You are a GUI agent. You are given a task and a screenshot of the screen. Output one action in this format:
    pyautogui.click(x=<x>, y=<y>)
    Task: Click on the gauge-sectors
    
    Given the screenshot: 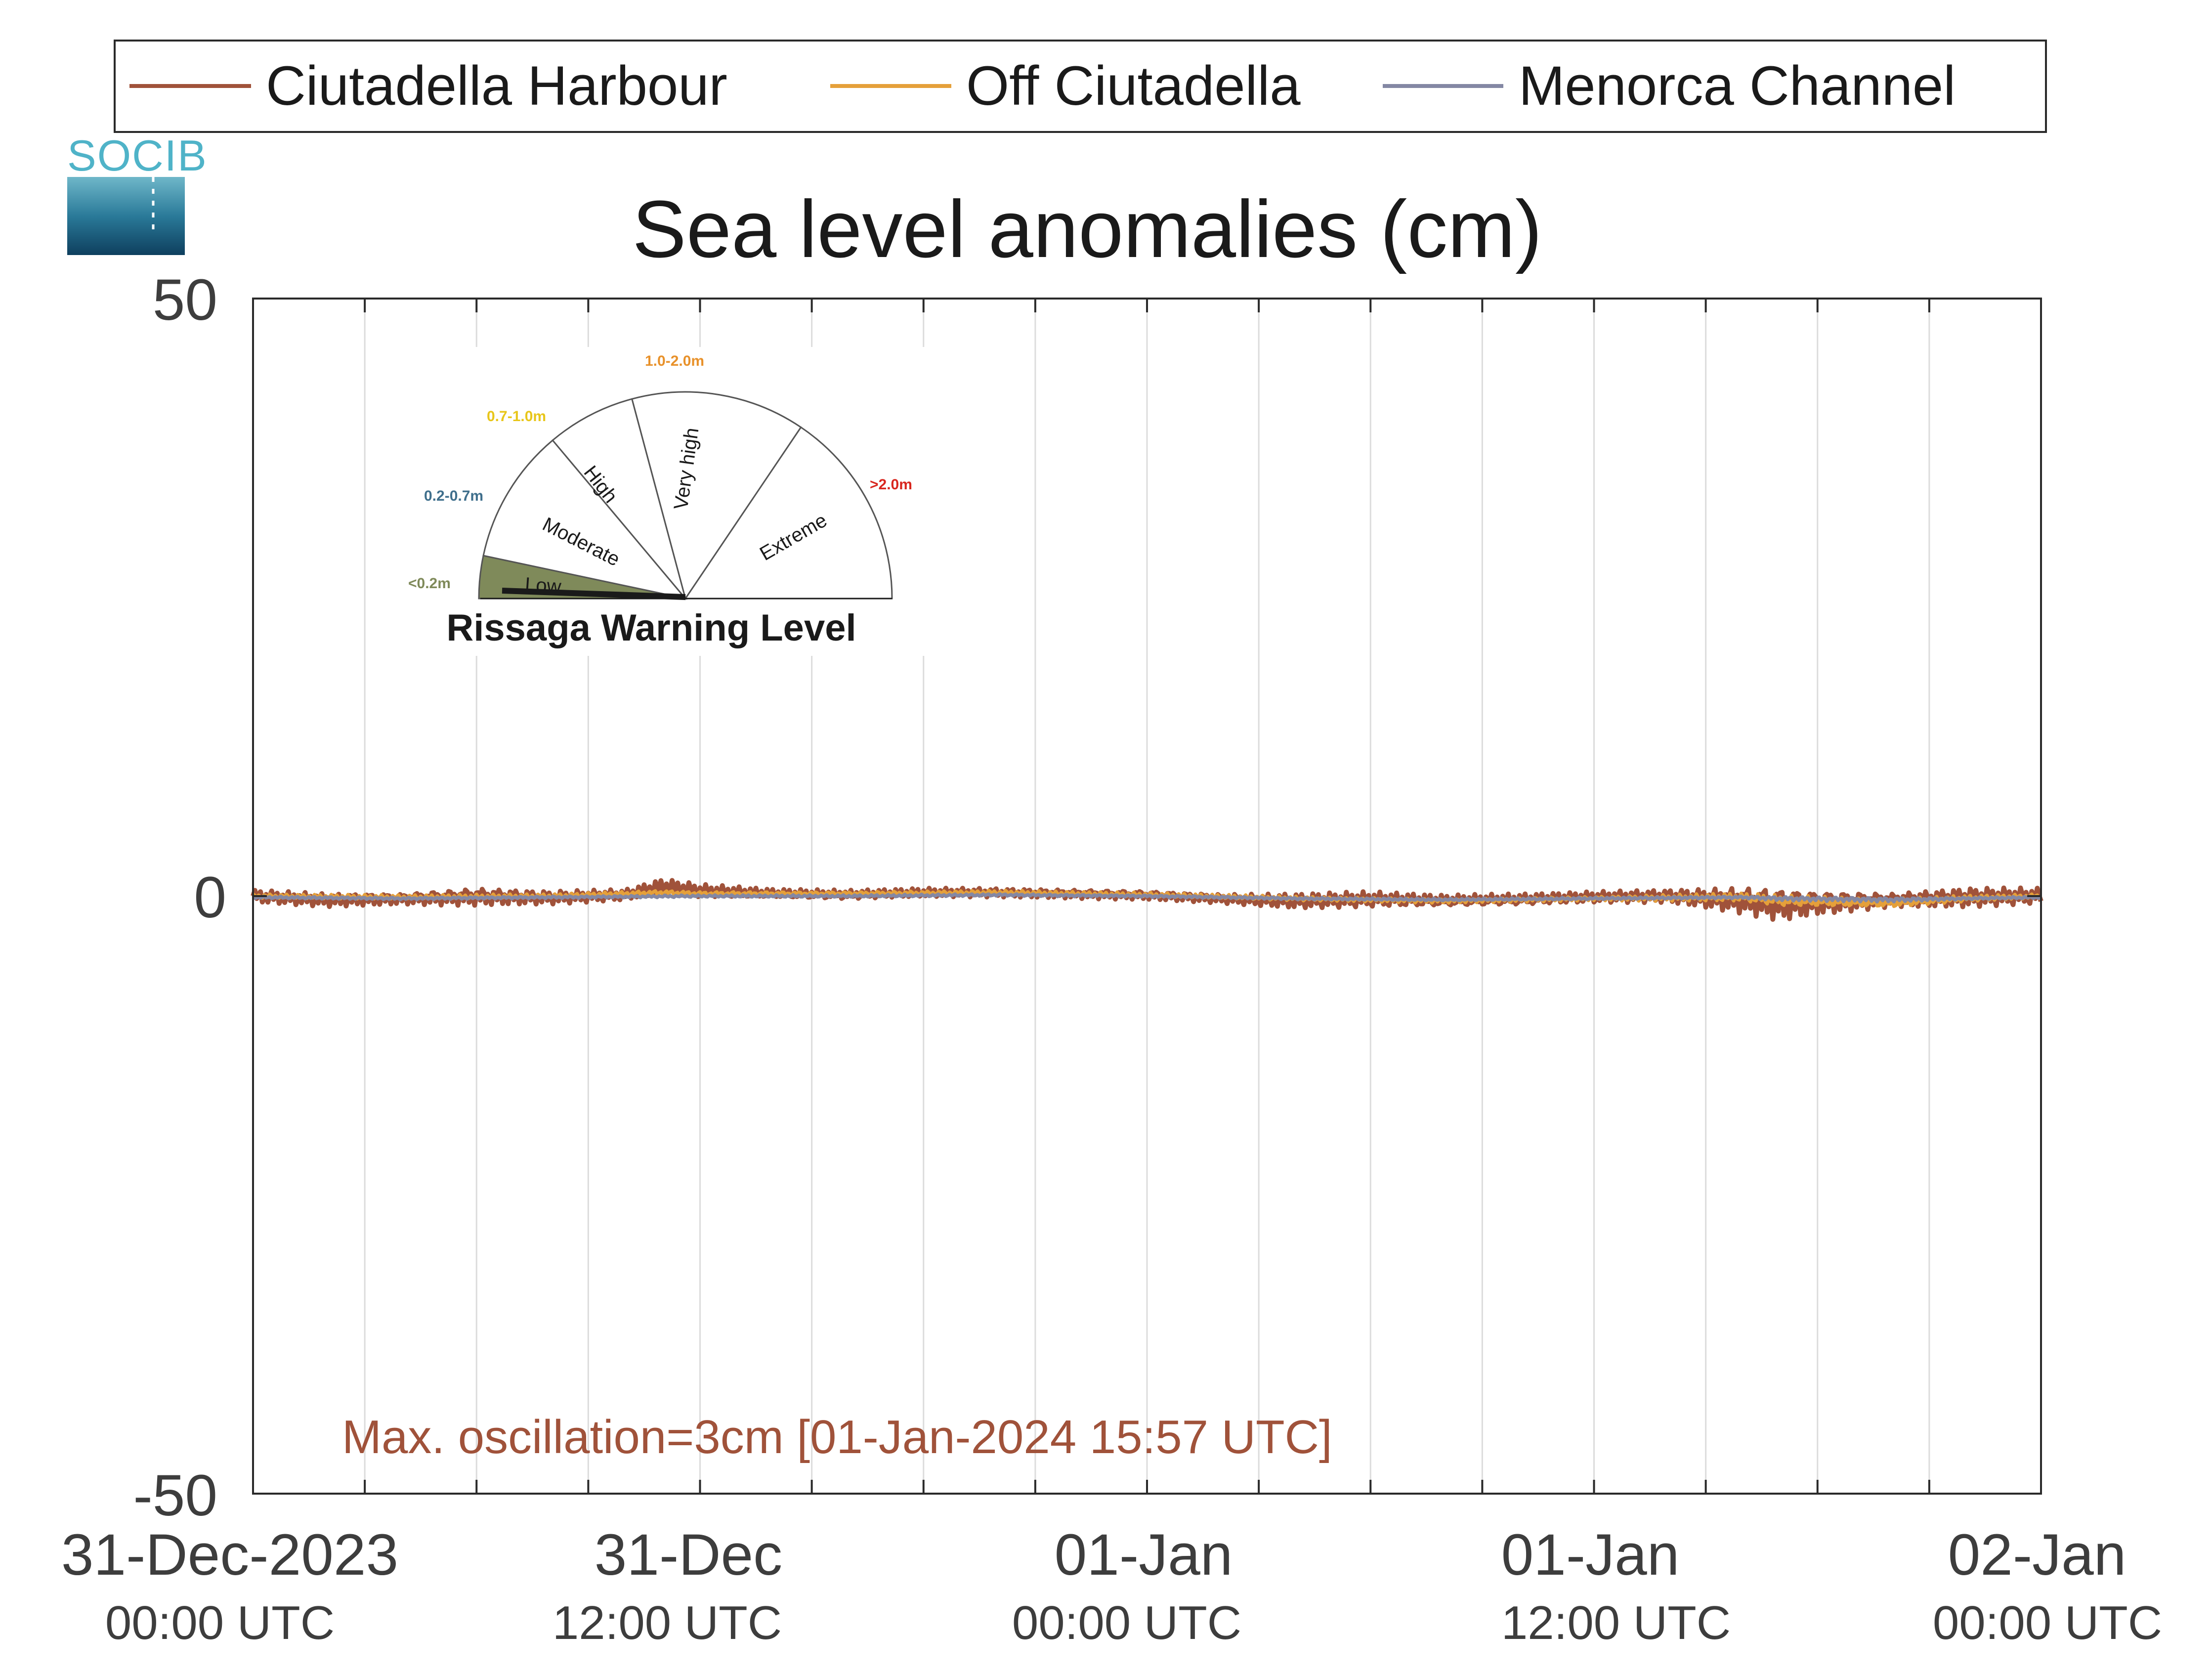 What is the action you would take?
    pyautogui.click(x=685, y=496)
    